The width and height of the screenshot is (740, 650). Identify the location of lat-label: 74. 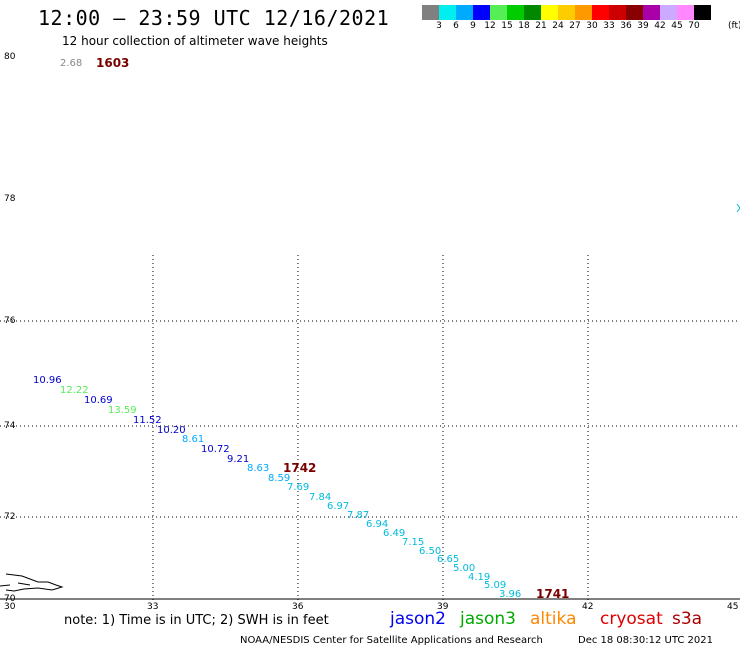
(10, 426).